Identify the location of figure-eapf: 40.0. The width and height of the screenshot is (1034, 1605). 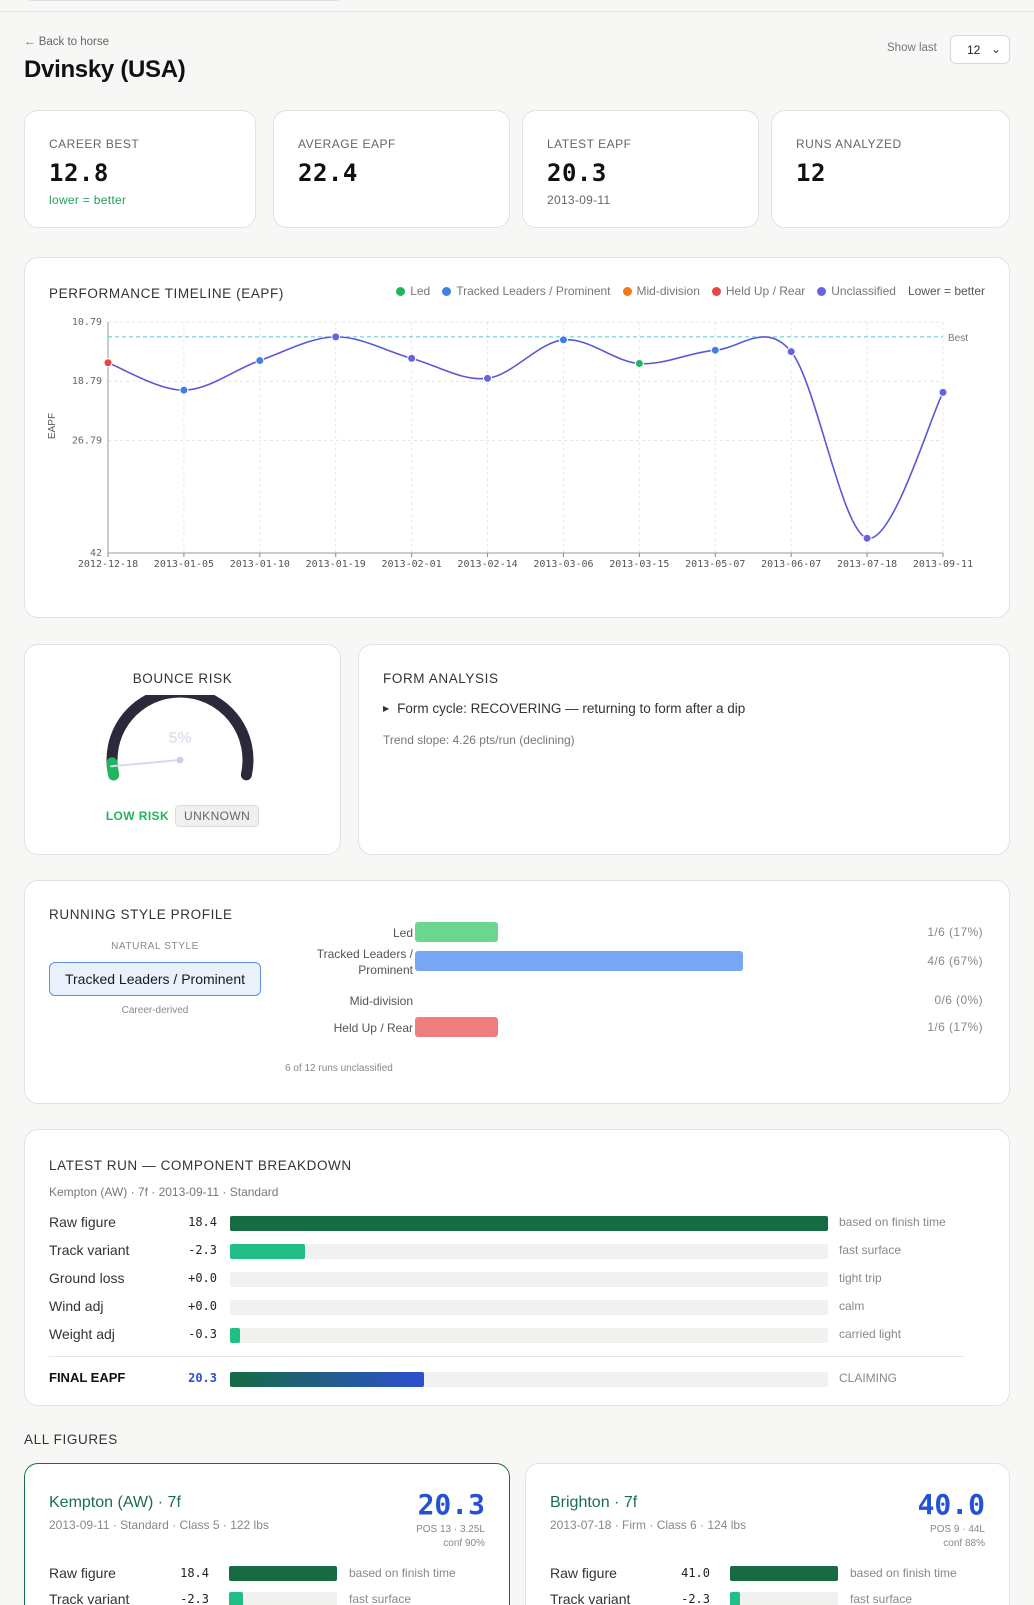
(951, 1504).